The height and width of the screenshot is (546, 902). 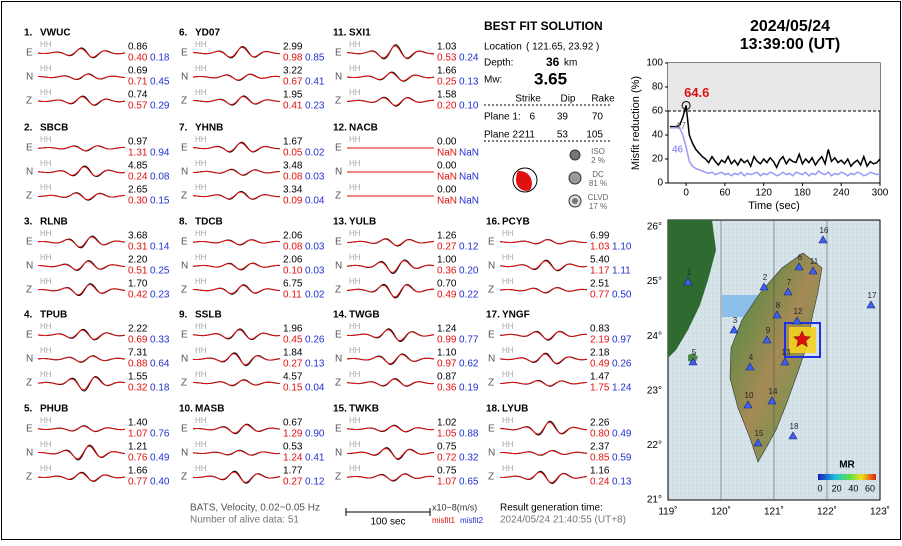 I want to click on amplitude: 5.40, so click(x=600, y=260).